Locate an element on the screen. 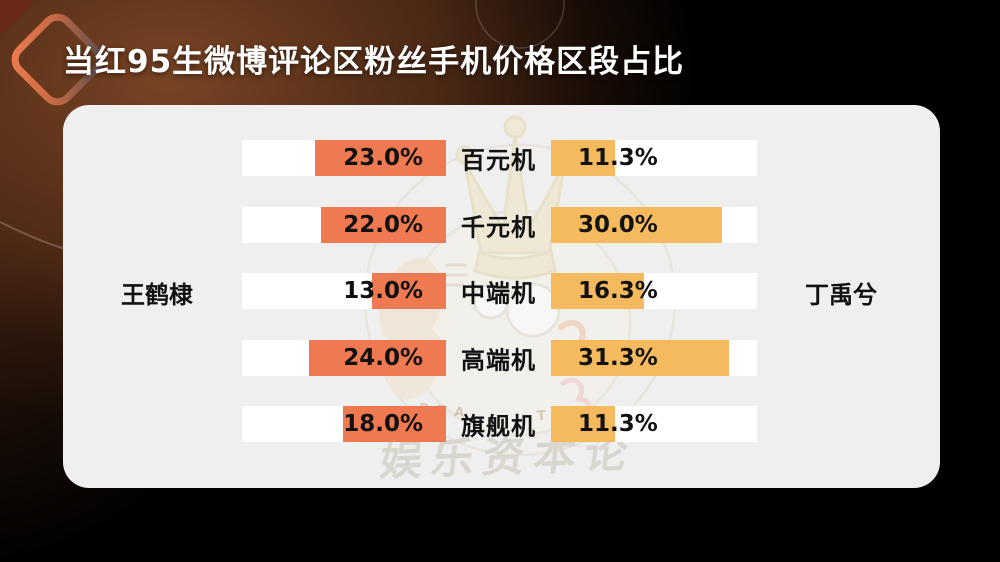 The width and height of the screenshot is (1000, 562). chart-title: 当红95生微博评论区粉丝手机价格区段占比 is located at coordinates (374, 62).